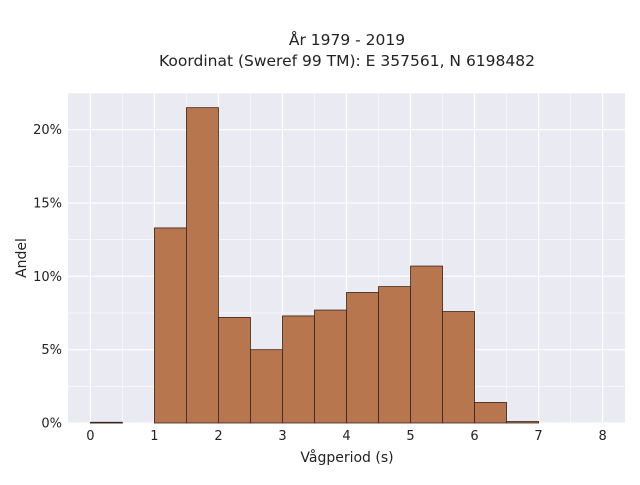  I want to click on x-tick-label: 2, so click(218, 436).